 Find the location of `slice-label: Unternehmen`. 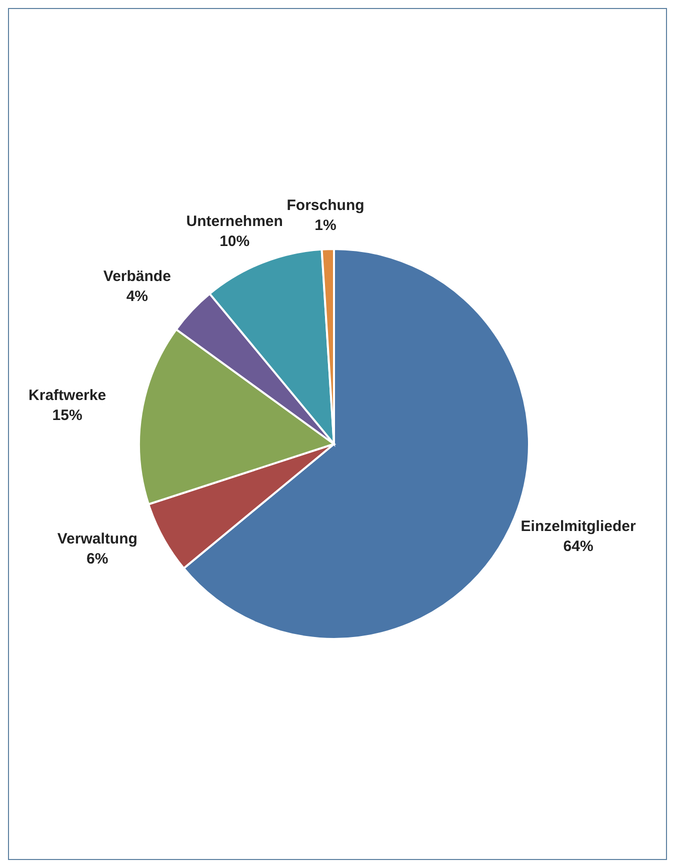

slice-label: Unternehmen is located at coordinates (234, 221).